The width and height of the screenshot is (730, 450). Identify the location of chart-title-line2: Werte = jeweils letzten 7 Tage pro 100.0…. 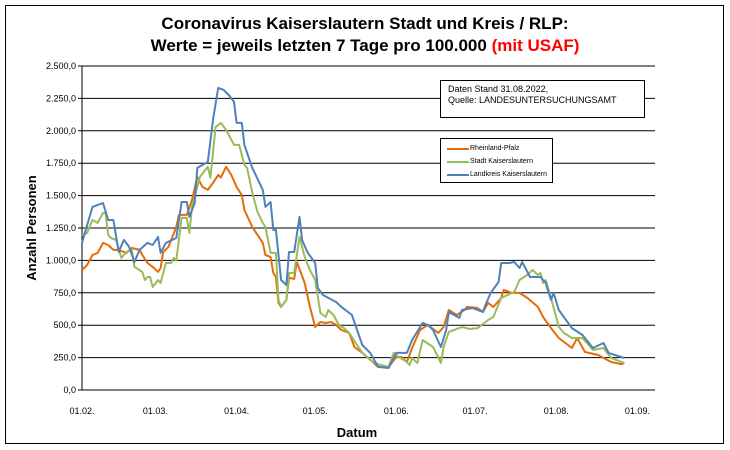
(365, 46).